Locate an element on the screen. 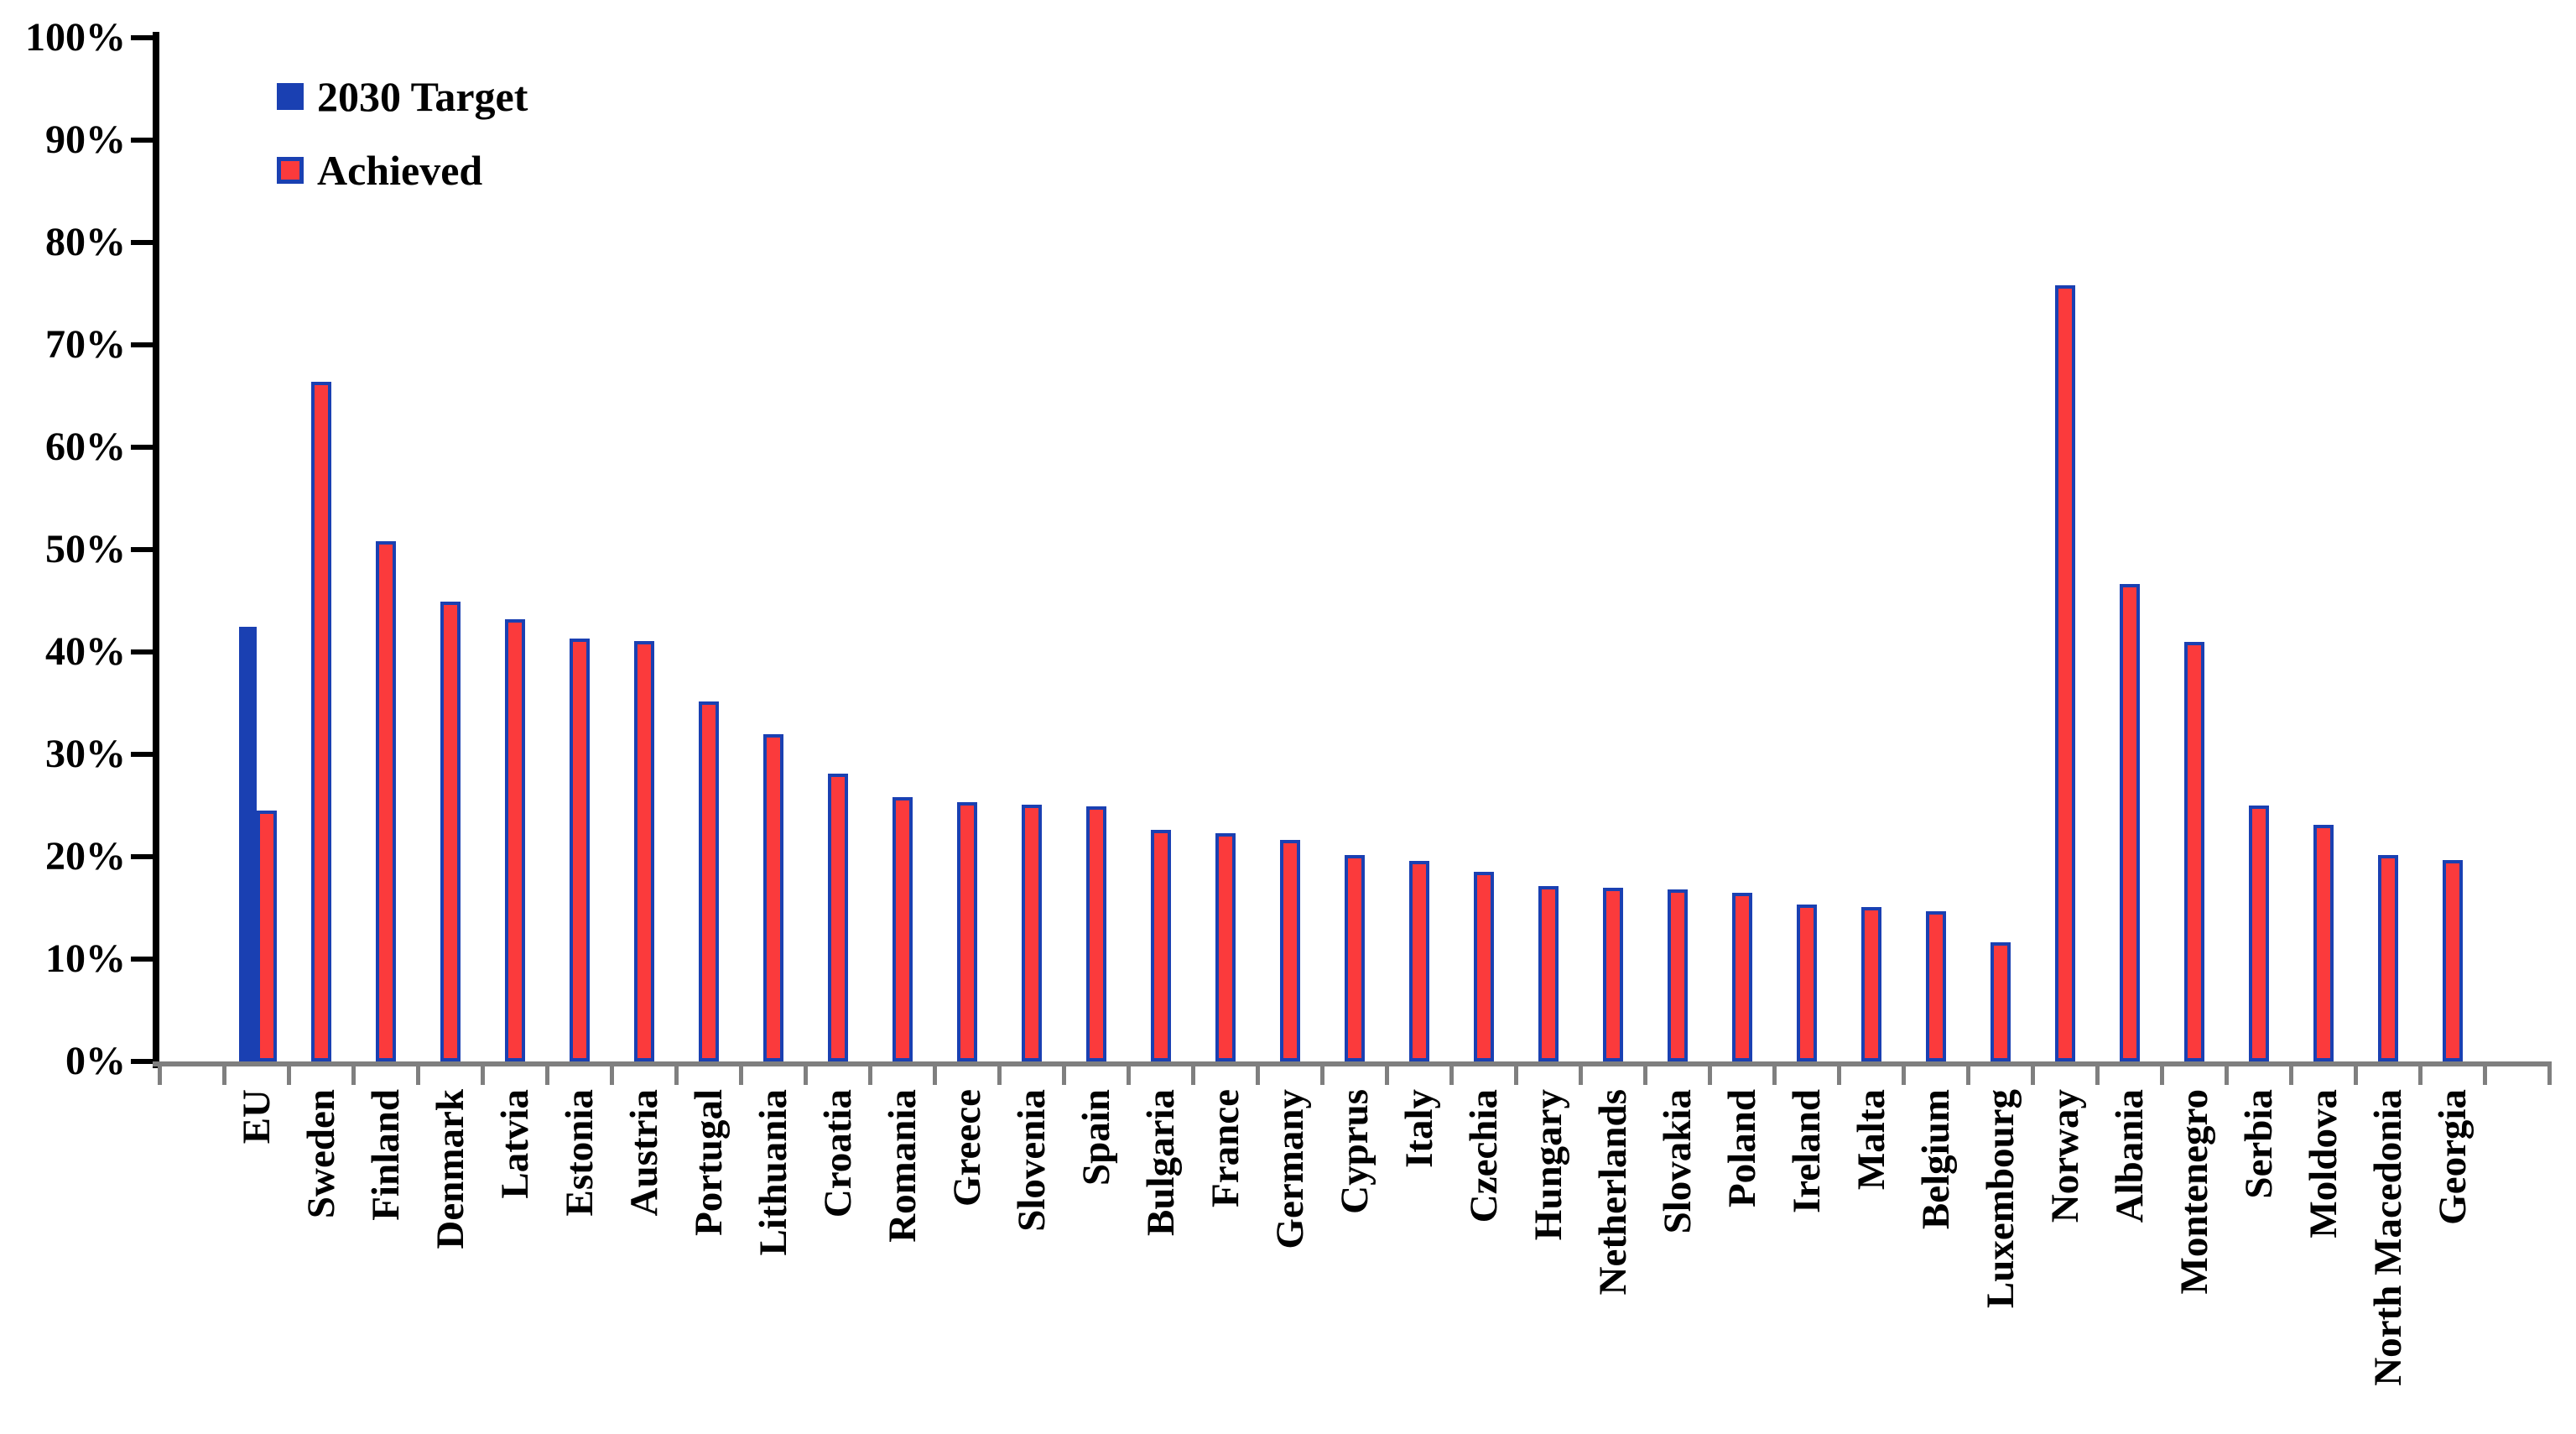 The width and height of the screenshot is (2576, 1434). bar-achieved-eu is located at coordinates (266, 936).